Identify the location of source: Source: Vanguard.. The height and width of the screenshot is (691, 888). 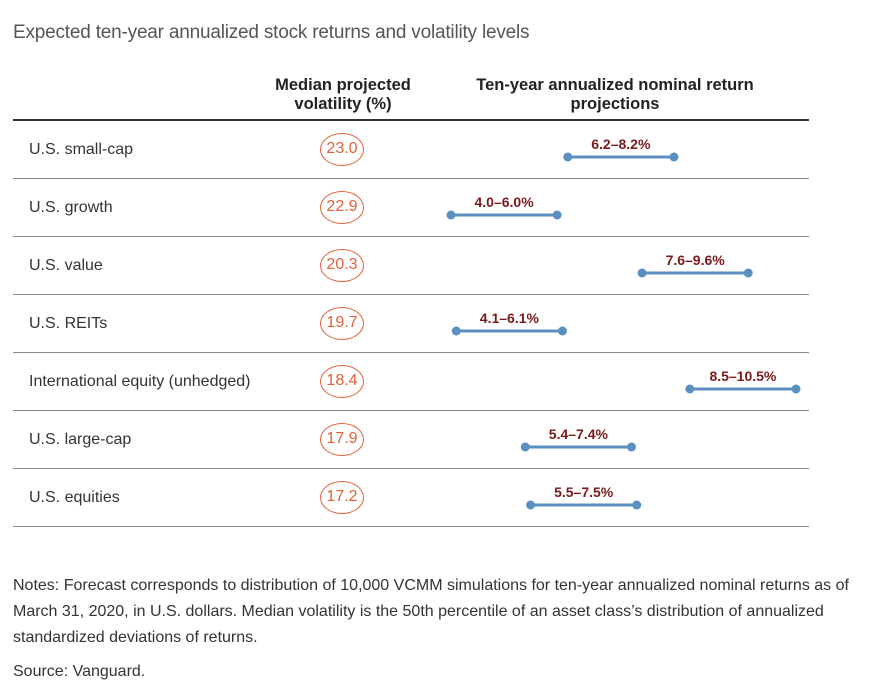
(79, 671).